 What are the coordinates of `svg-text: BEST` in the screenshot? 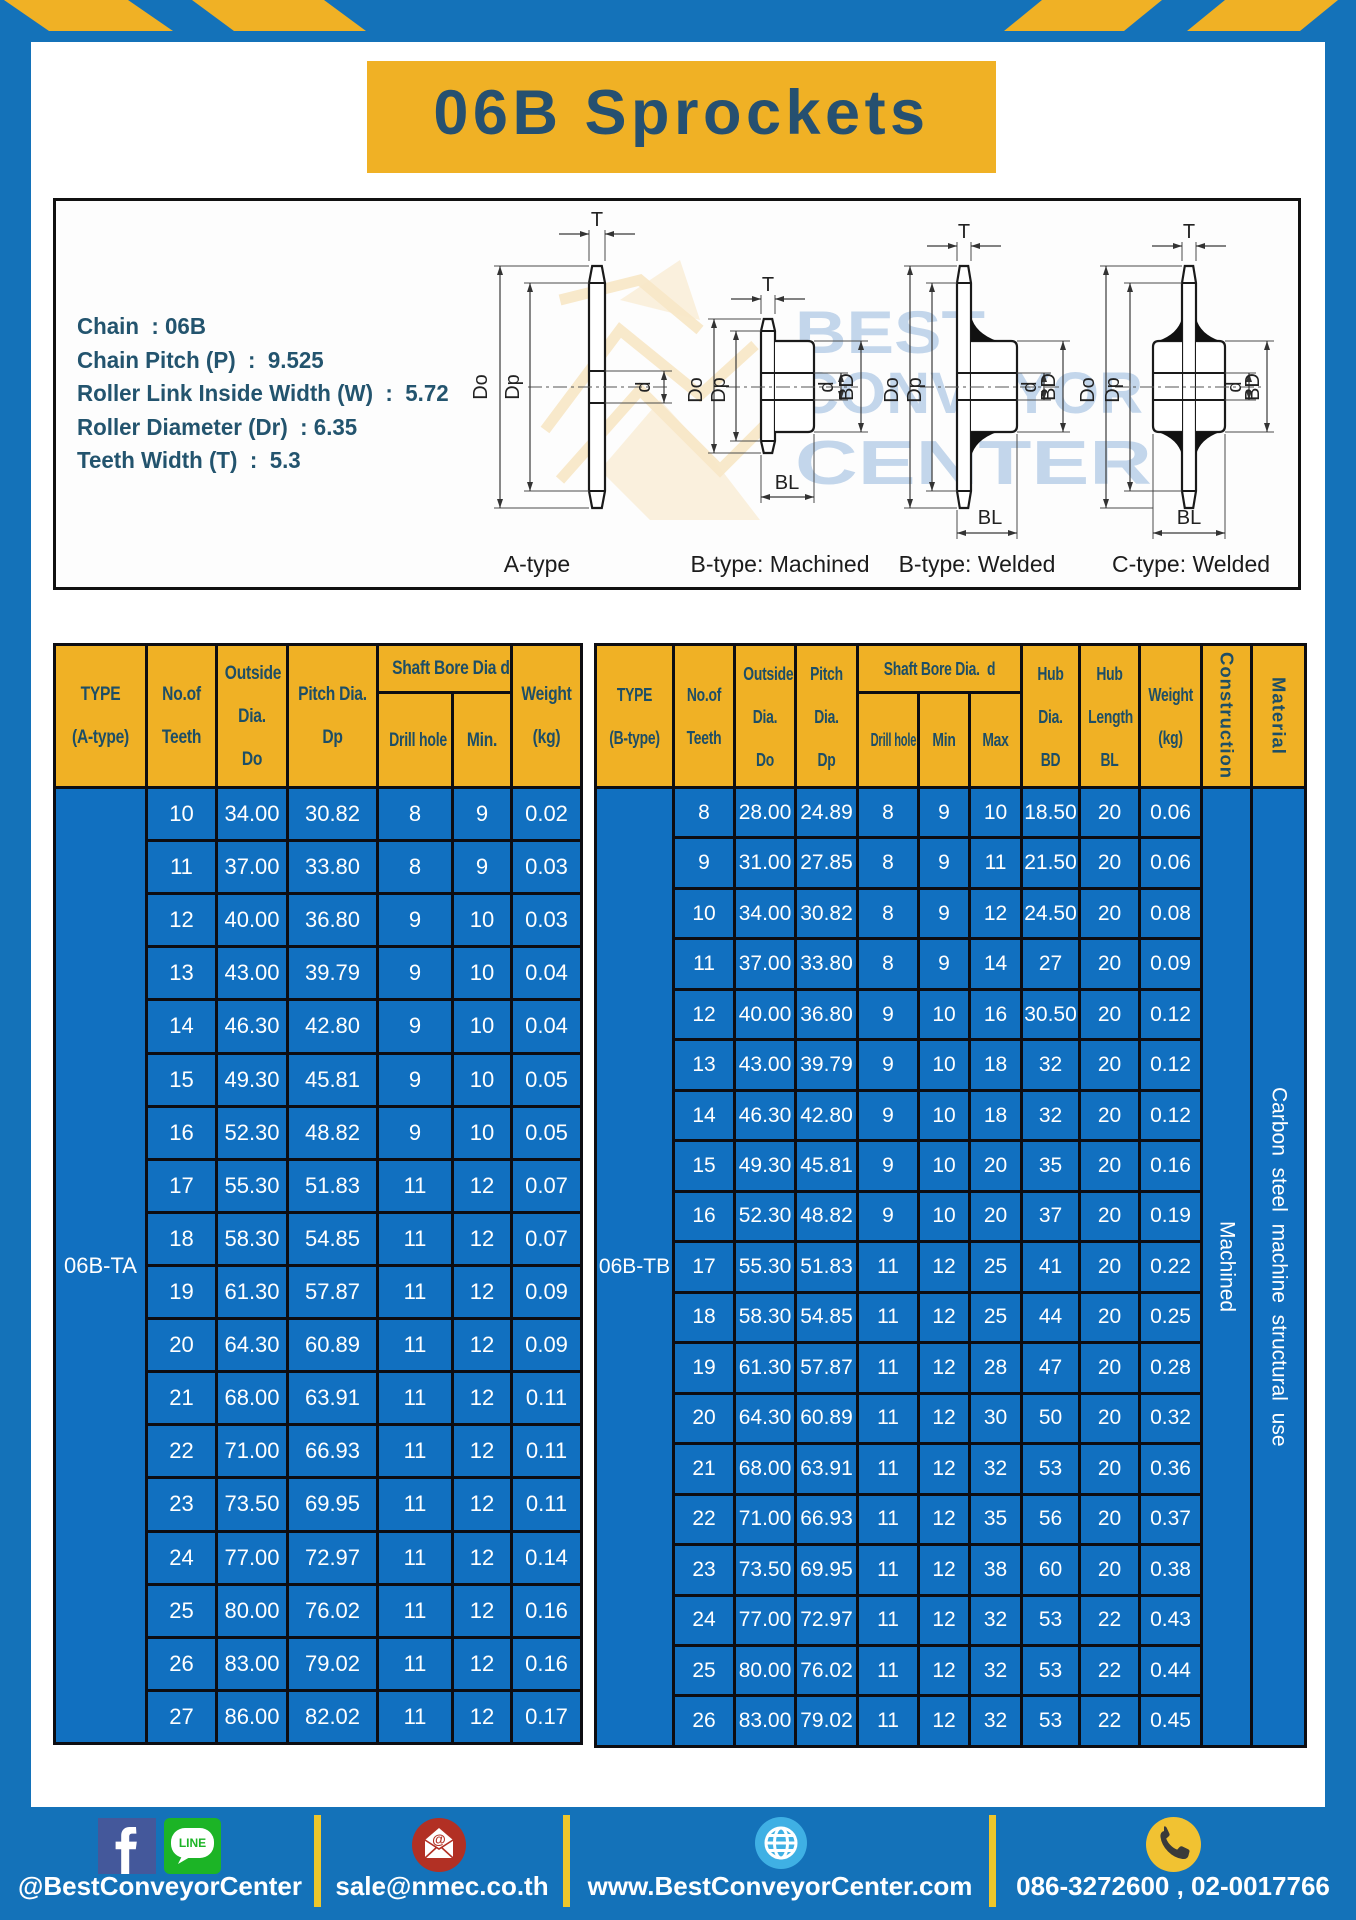 It's located at (890, 332).